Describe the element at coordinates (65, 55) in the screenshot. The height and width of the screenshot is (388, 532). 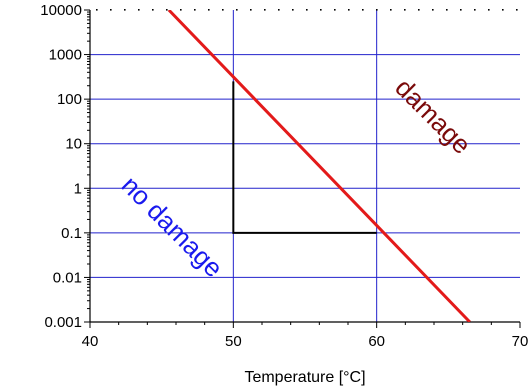
I see `y-tick-label: 1000` at that location.